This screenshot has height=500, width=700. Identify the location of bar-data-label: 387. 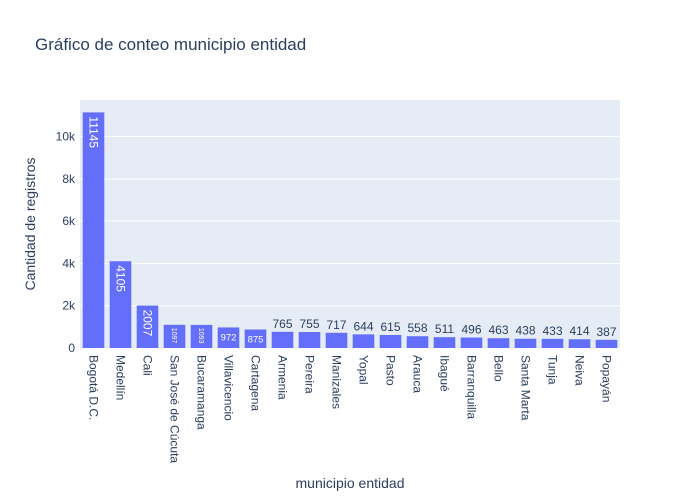
(606, 332).